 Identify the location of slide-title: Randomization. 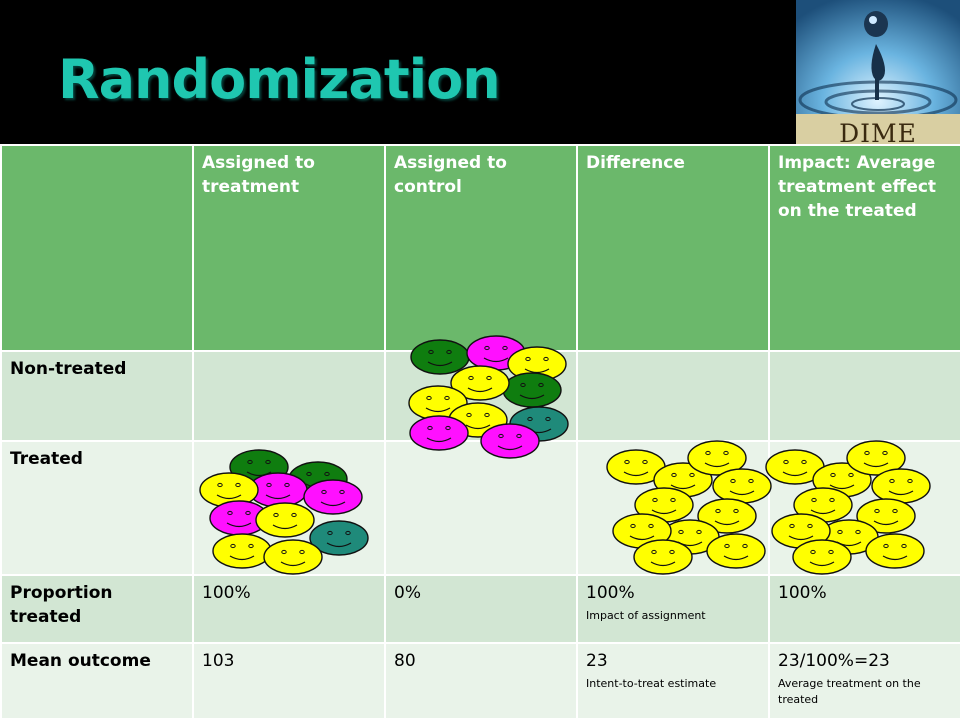
(279, 79).